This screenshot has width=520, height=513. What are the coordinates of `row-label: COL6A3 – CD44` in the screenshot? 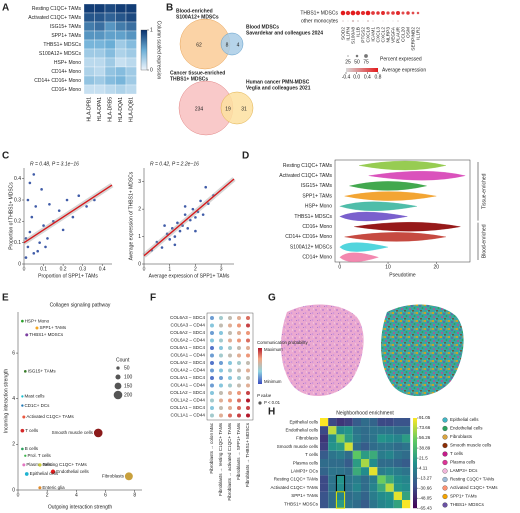 It's located at (188, 325).